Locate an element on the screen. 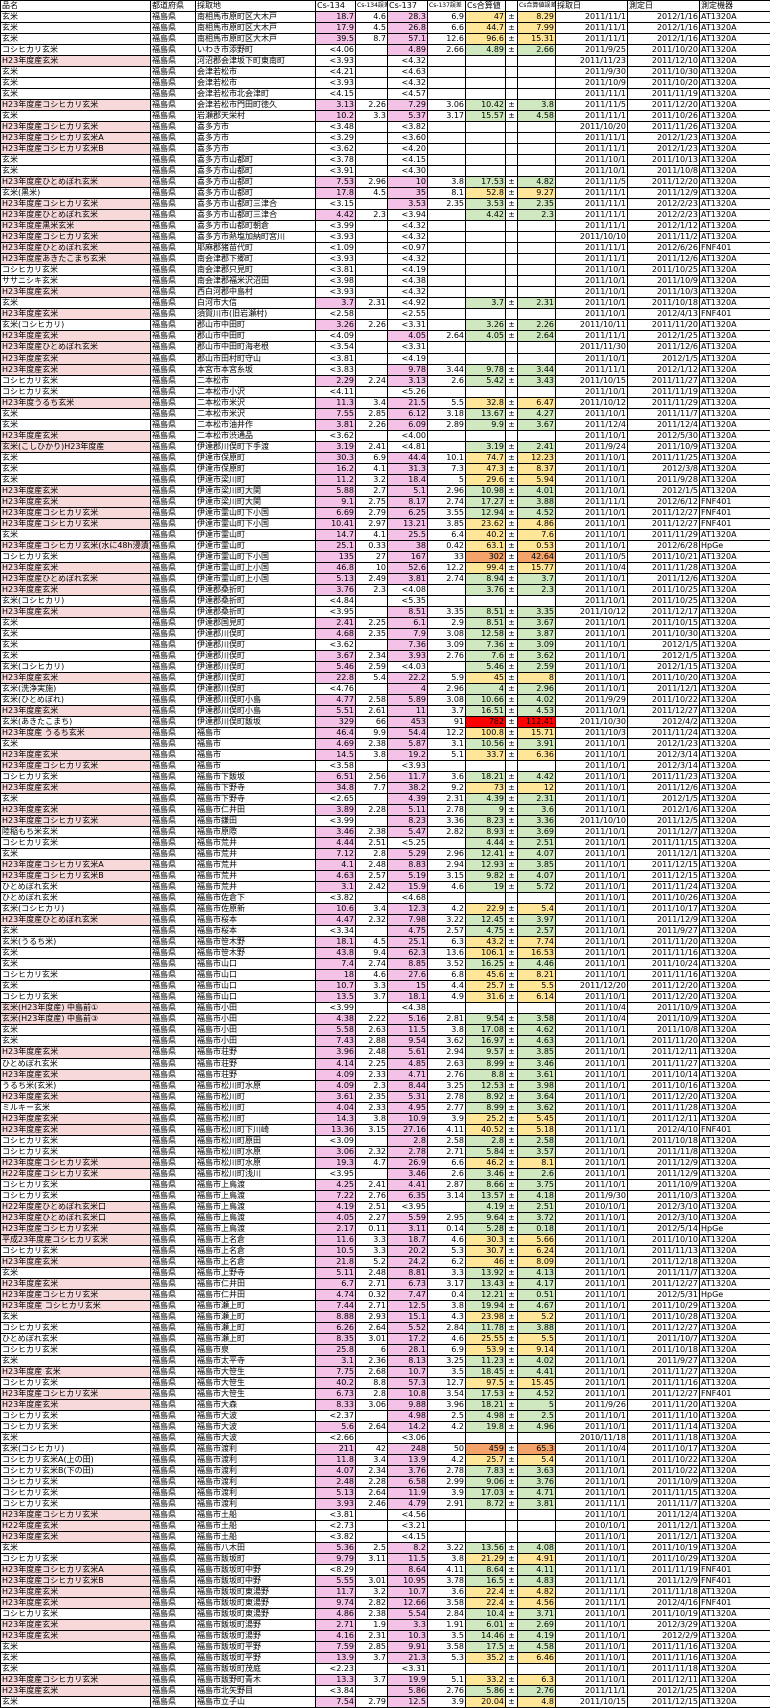  cell-cs-total: 100.8 is located at coordinates (486, 733).